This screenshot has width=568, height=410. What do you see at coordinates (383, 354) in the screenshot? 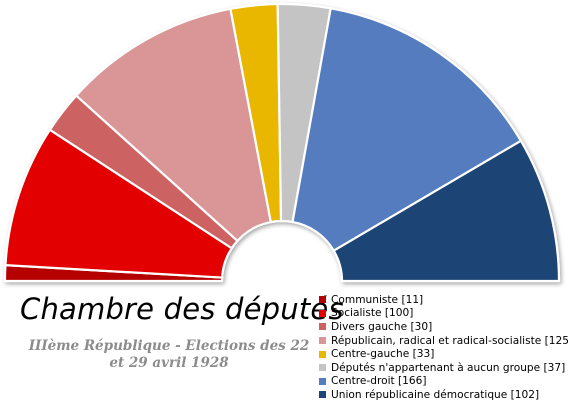
I see `legend-label: Centre-gauche [33]` at bounding box center [383, 354].